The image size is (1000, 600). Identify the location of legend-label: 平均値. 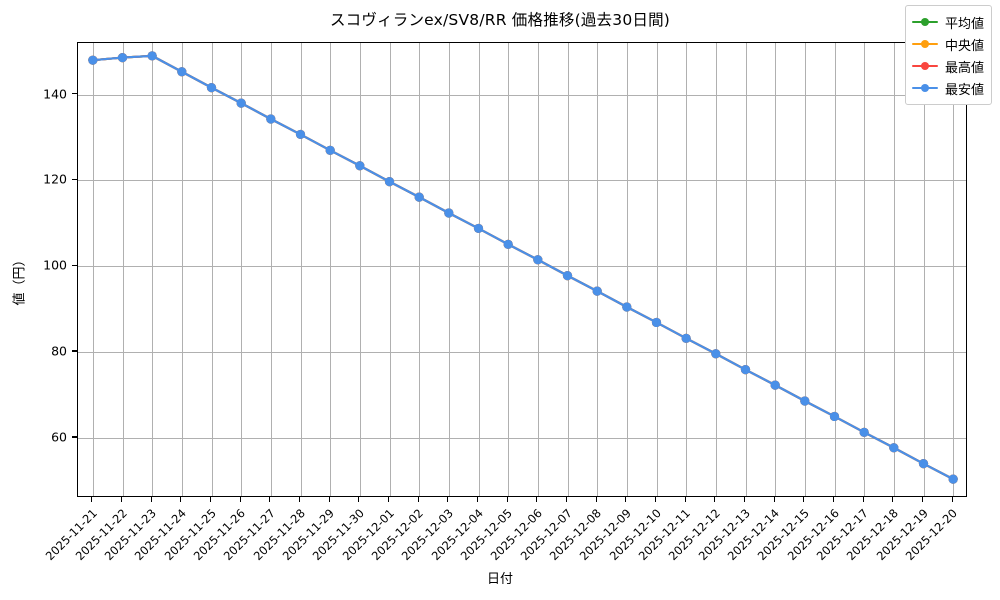
(964, 24).